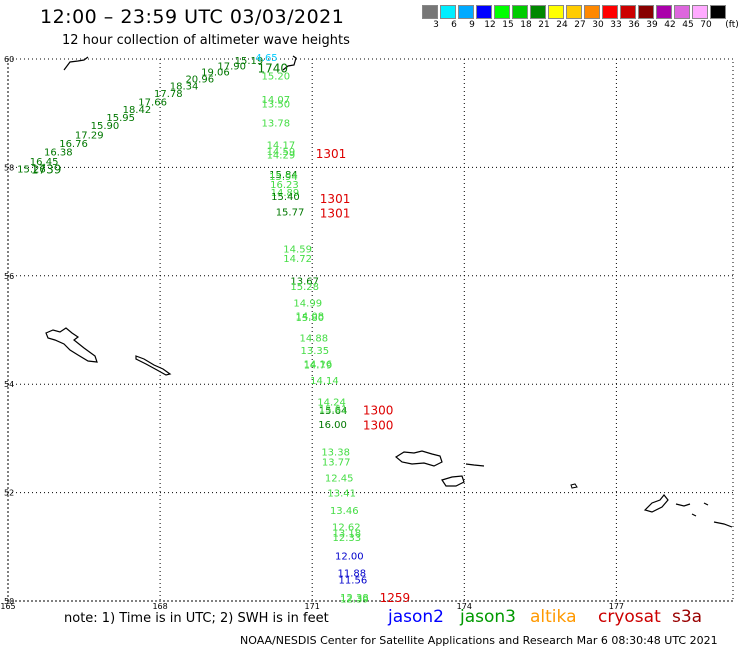 Image resolution: width=740 pixels, height=650 pixels. Describe the element at coordinates (562, 25) in the screenshot. I see `legend-label: 24` at that location.